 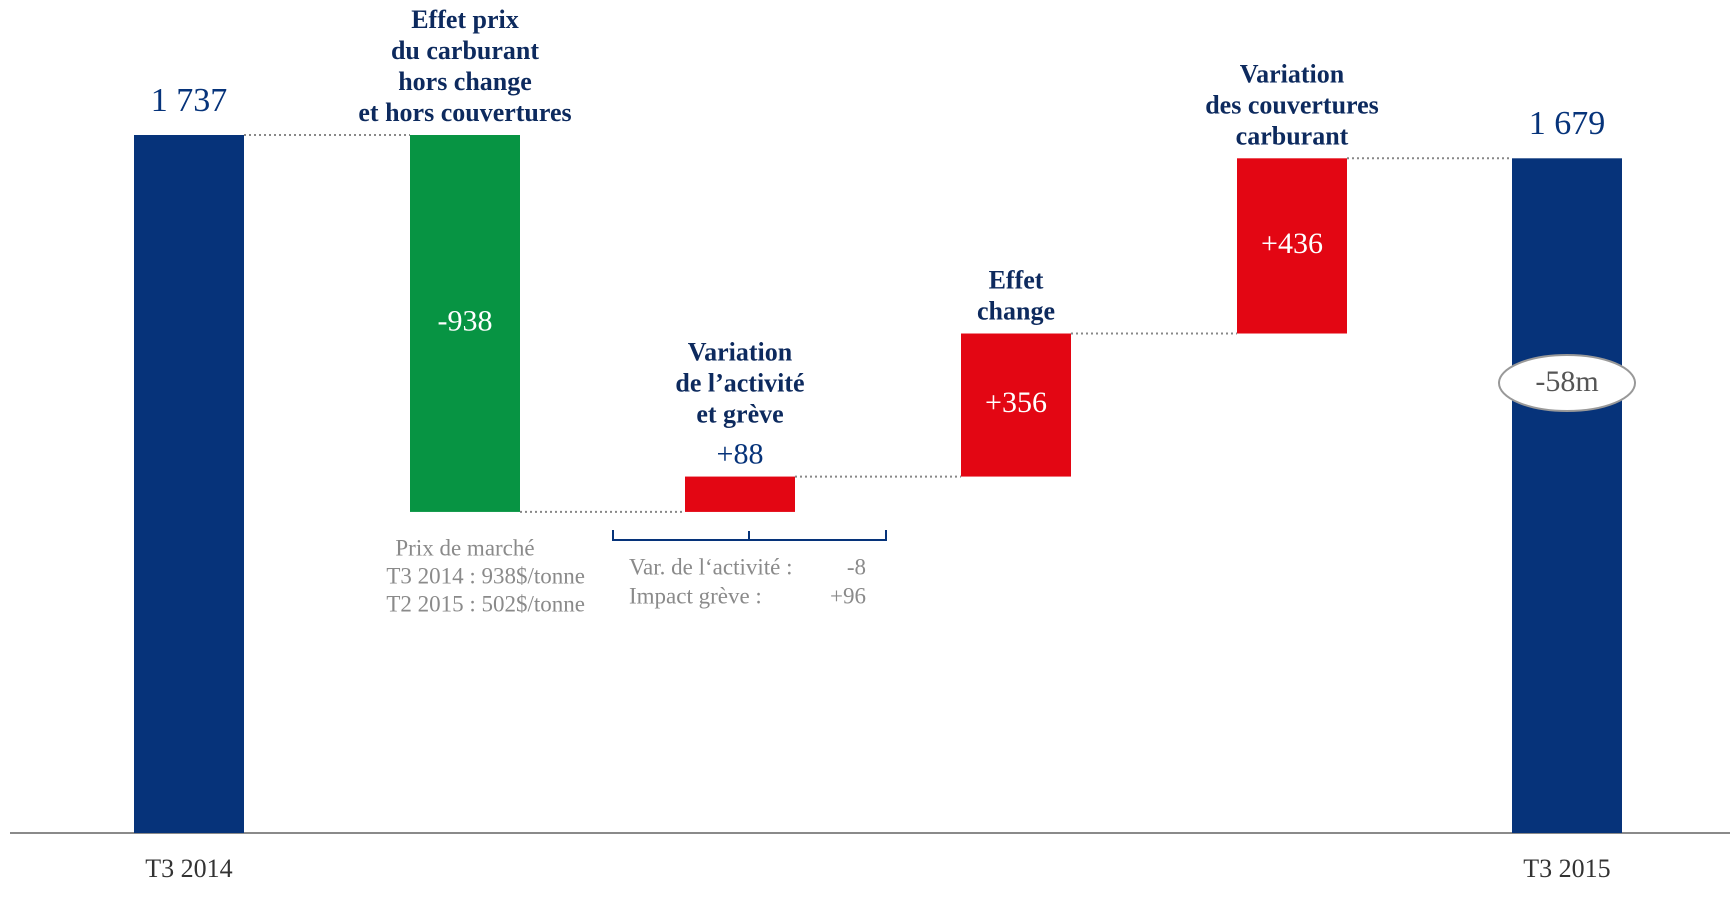 What do you see at coordinates (485, 603) in the screenshot?
I see `fuel-note: T2 2015 : 502$/tonne` at bounding box center [485, 603].